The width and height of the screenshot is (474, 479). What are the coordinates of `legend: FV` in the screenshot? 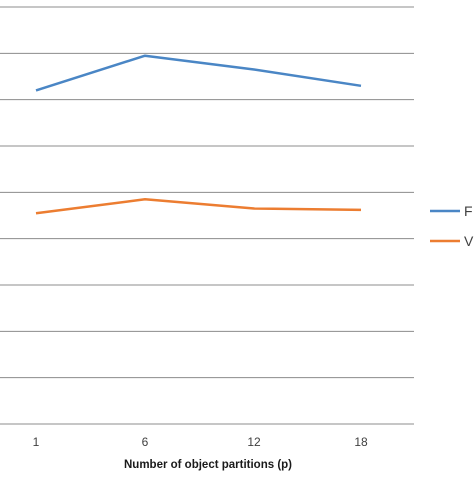 It's located at (452, 226).